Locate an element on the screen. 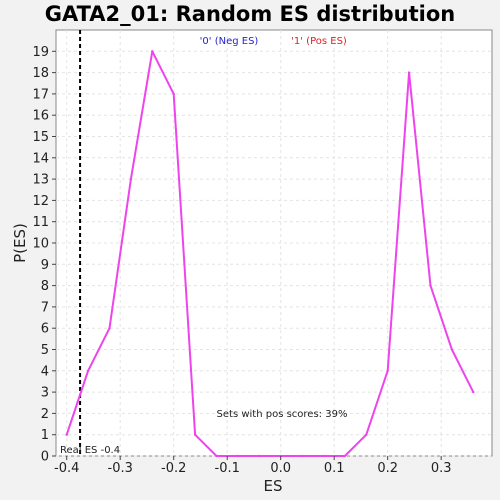 This screenshot has height=500, width=500. legend-entry: '1' (Pos ES) is located at coordinates (319, 41).